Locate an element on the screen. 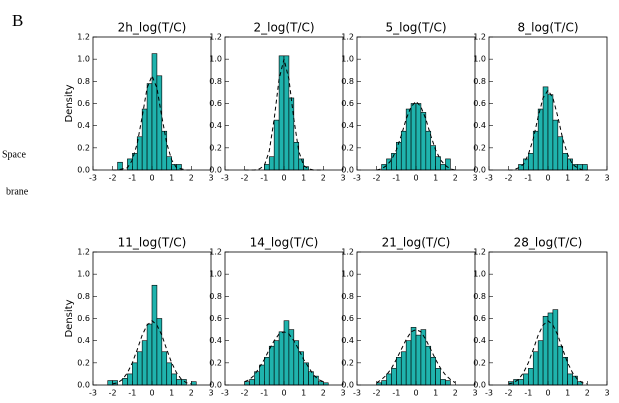  chart-title: 2h_log(T/C) is located at coordinates (152, 28).